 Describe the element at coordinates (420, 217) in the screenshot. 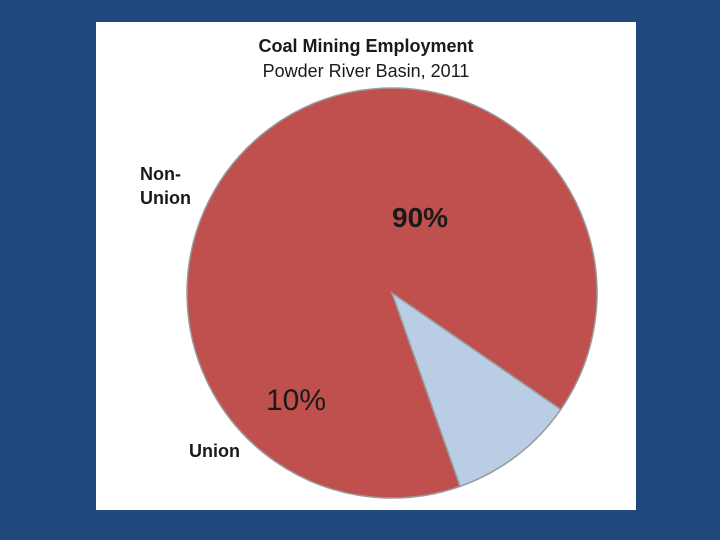

I see `data-label-nonunion: 90%` at that location.